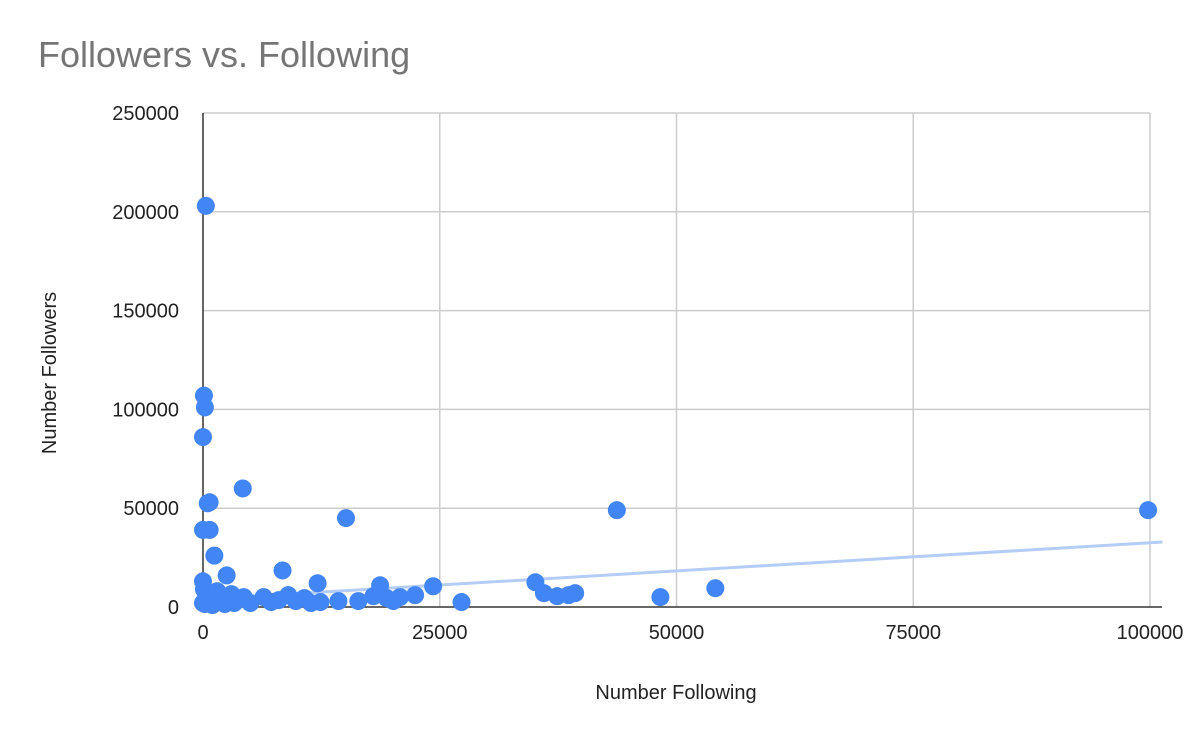  I want to click on y-tick-label: 150000, so click(145, 312).